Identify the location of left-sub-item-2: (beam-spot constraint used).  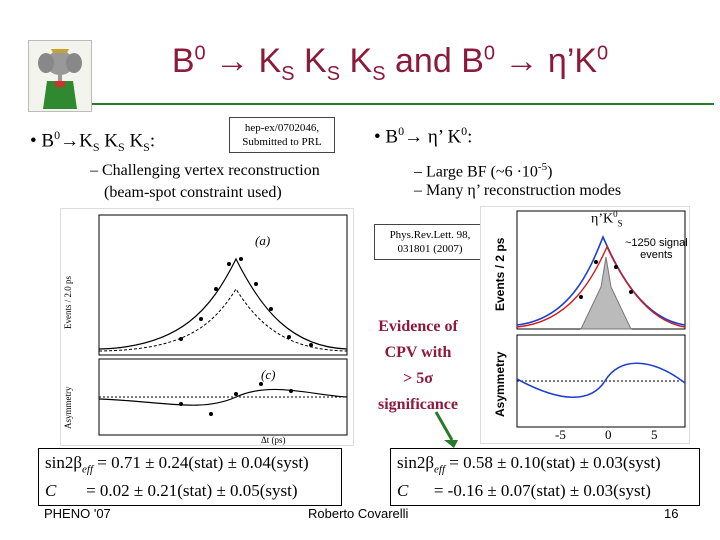
(193, 192).